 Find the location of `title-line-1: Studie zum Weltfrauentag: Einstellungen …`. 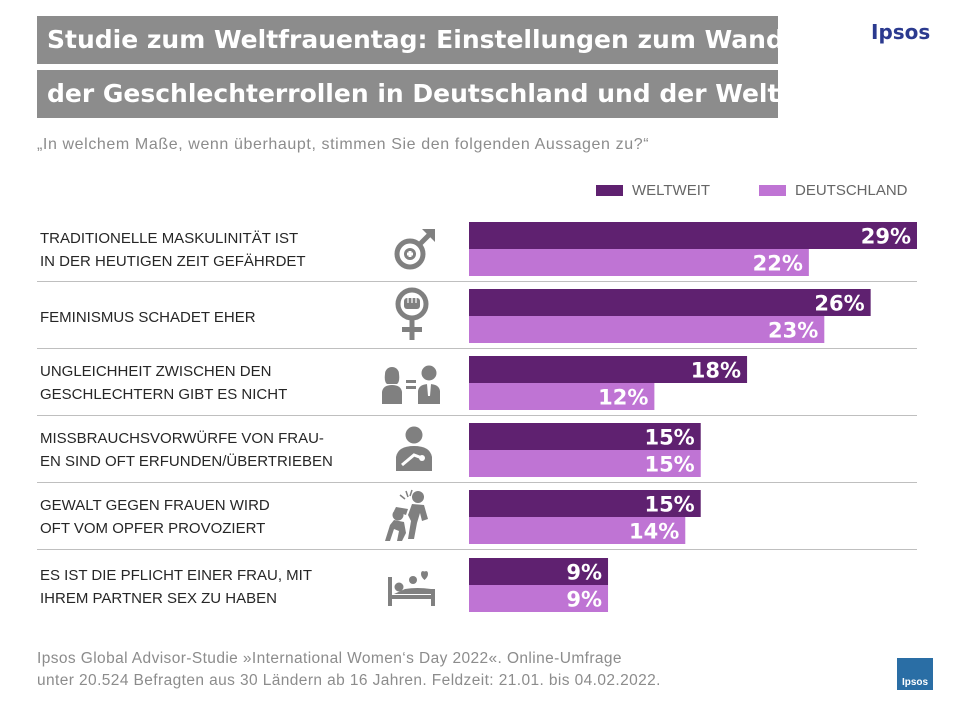

title-line-1: Studie zum Weltfrauentag: Einstellungen … is located at coordinates (423, 40).